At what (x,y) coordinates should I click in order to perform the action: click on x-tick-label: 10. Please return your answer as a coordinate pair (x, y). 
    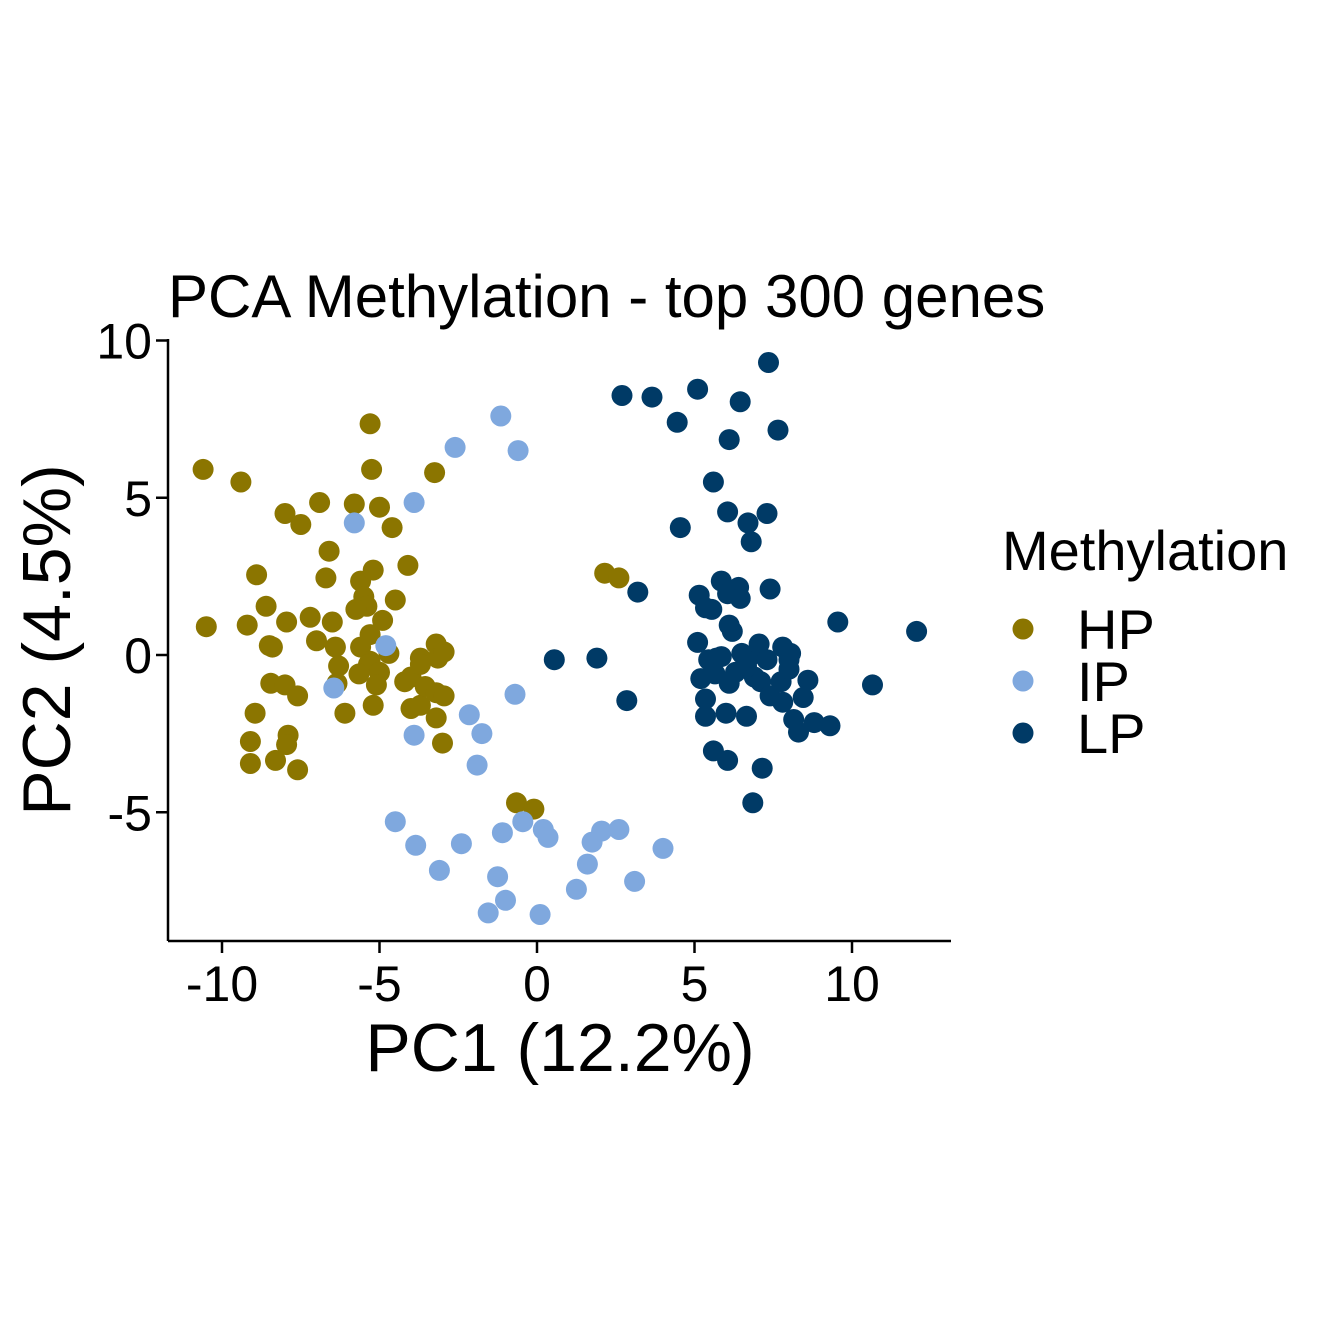
    Looking at the image, I should click on (852, 984).